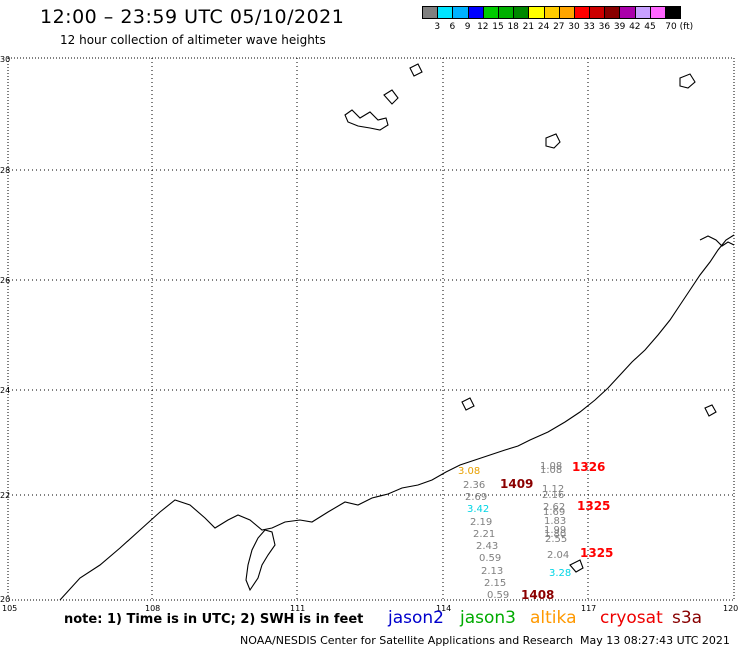 The height and width of the screenshot is (650, 740). What do you see at coordinates (5, 390) in the screenshot?
I see `lat-label: 24` at bounding box center [5, 390].